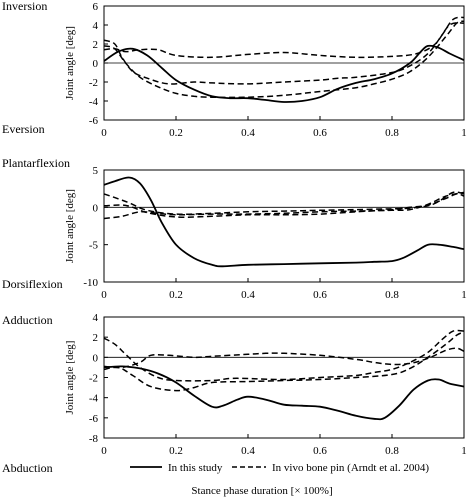 This screenshot has height=499, width=471. Describe the element at coordinates (90, 283) in the screenshot. I see `y-tick-label: -10` at that location.